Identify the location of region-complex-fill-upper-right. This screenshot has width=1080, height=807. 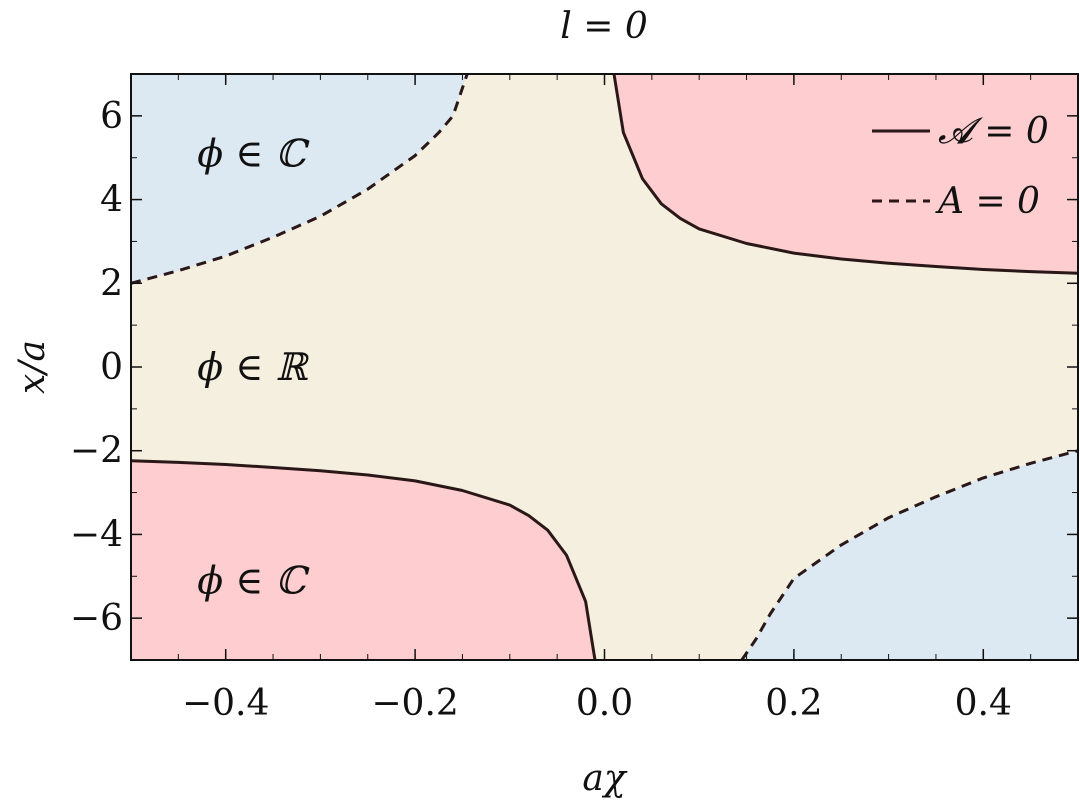
(846, 174).